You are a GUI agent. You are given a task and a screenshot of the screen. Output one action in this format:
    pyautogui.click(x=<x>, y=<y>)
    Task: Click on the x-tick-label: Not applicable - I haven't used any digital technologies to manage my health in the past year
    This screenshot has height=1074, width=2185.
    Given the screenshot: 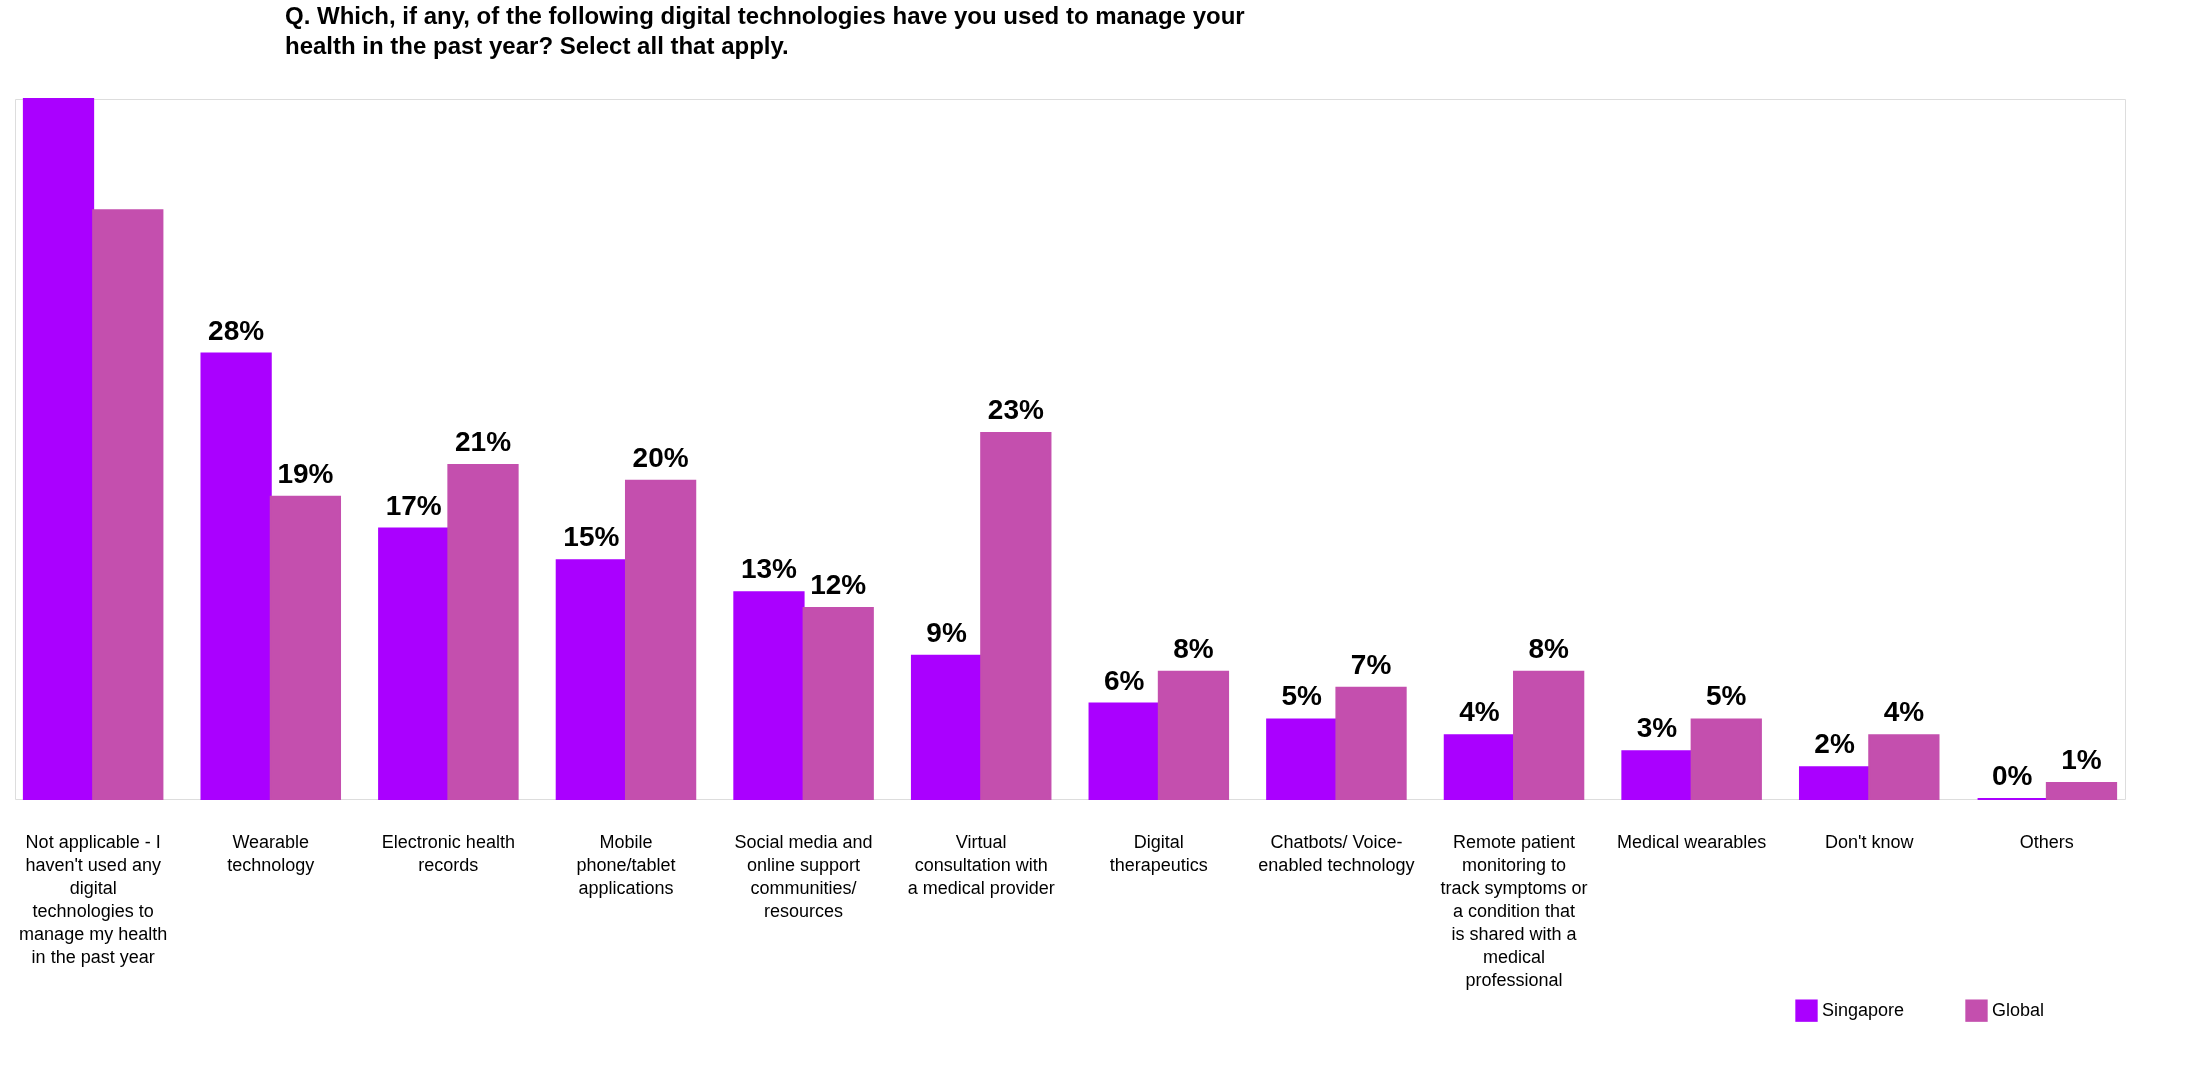 What is the action you would take?
    pyautogui.click(x=93, y=899)
    